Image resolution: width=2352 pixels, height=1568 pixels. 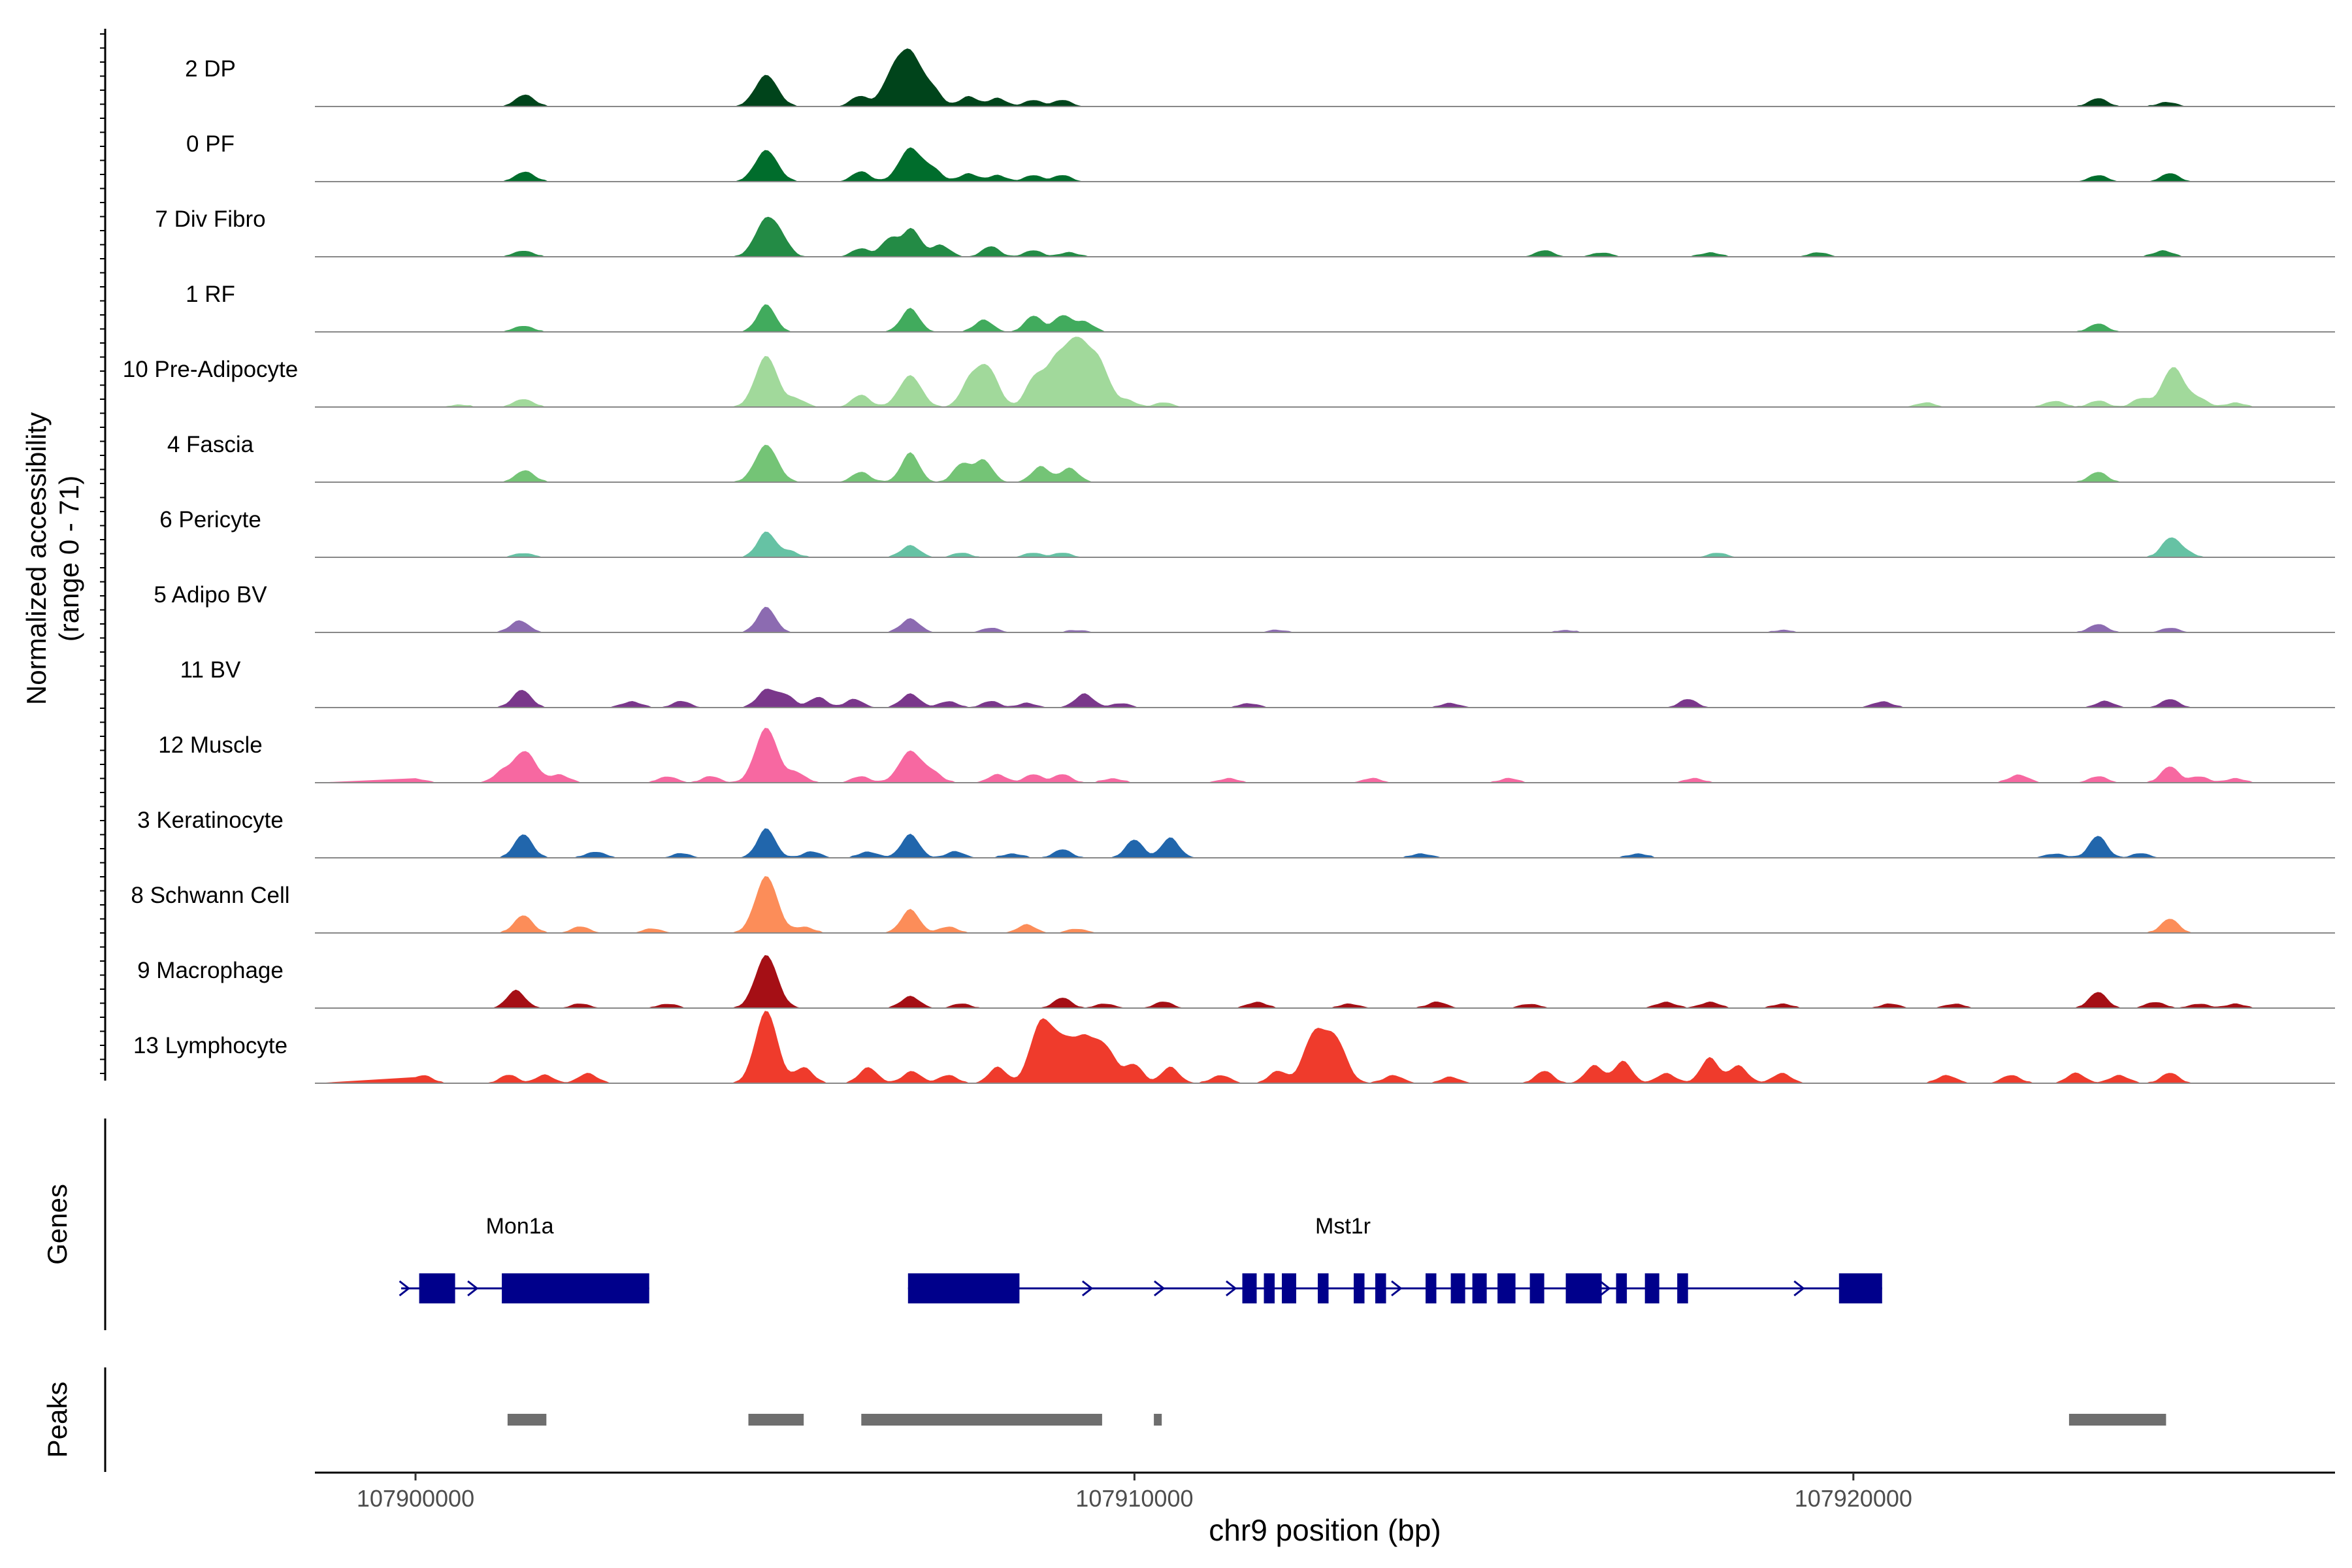 What do you see at coordinates (57, 1224) in the screenshot?
I see `genes-panel-label: Genes` at bounding box center [57, 1224].